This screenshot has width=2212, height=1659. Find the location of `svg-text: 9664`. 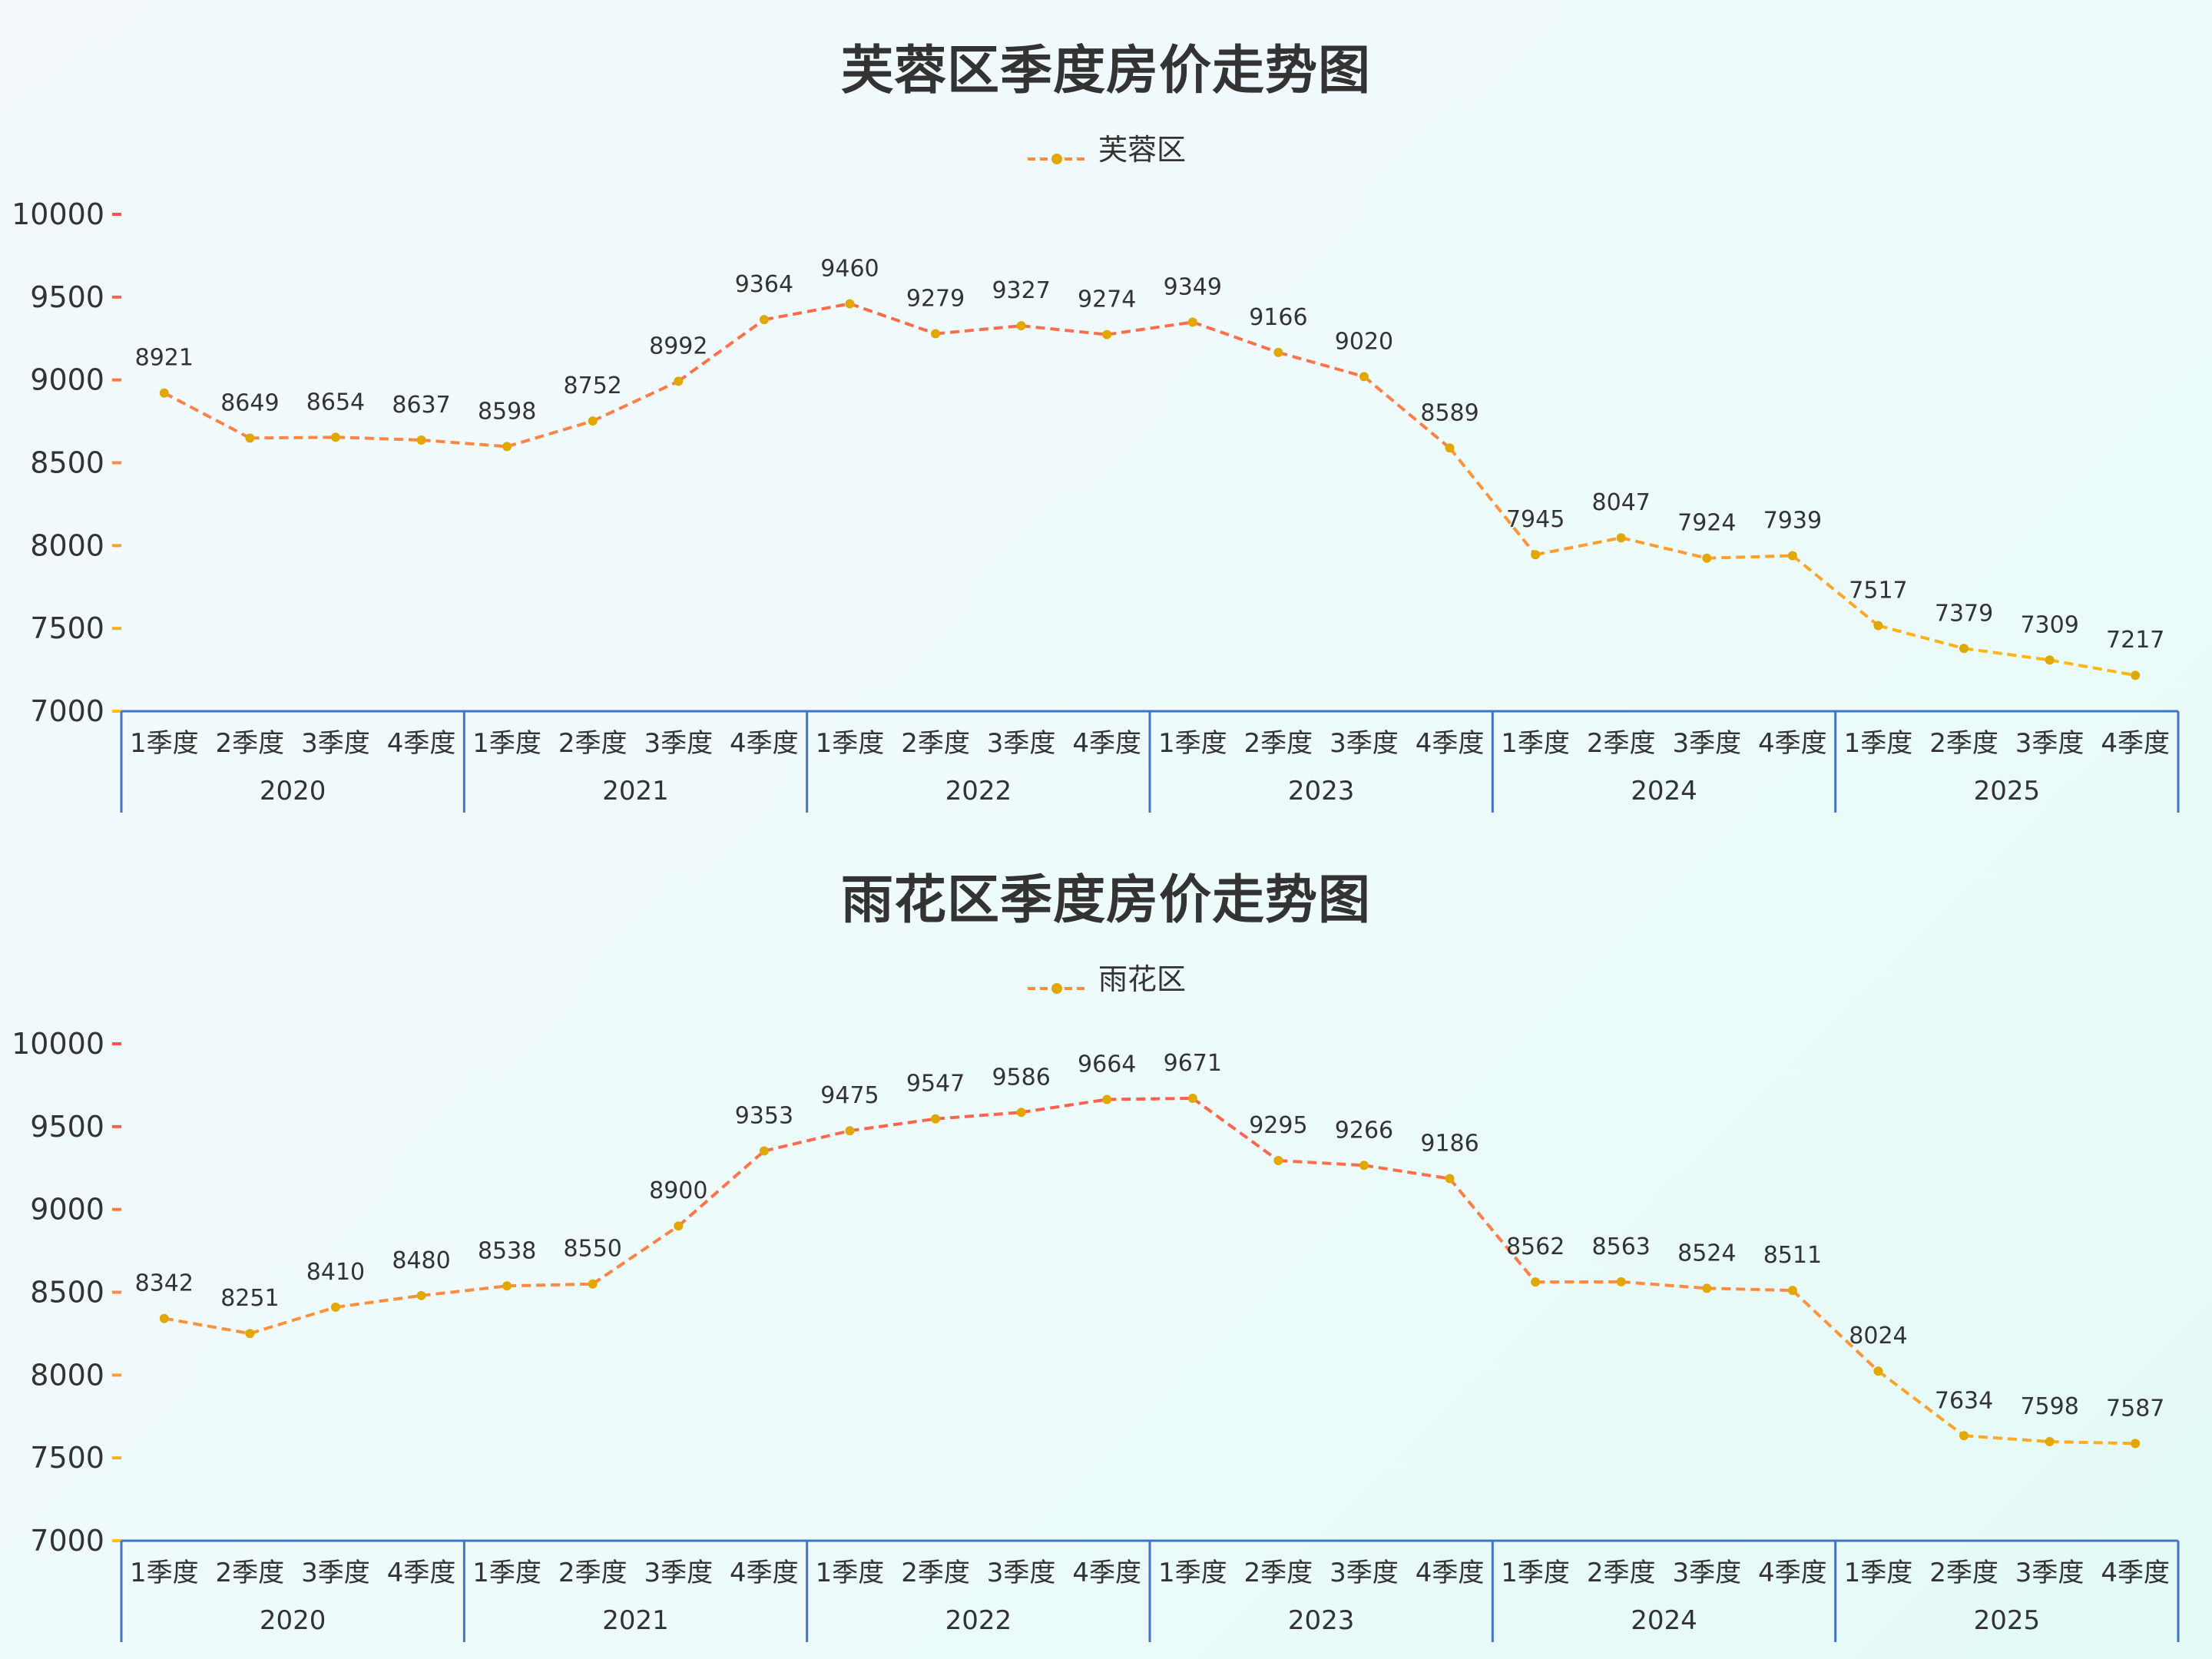

svg-text: 9664 is located at coordinates (1107, 1064).